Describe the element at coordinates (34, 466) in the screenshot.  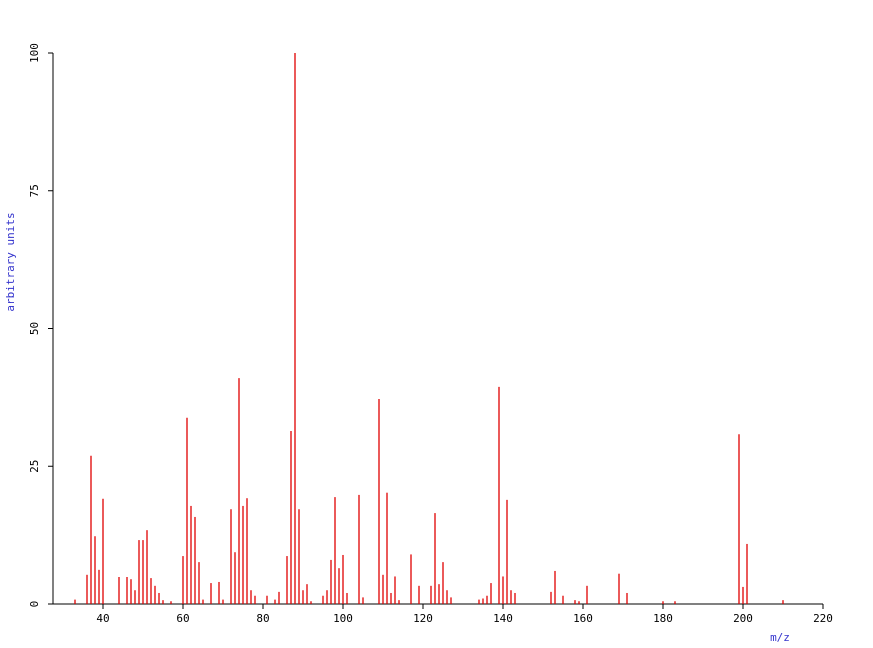
I see `y-tick-label: 25` at that location.